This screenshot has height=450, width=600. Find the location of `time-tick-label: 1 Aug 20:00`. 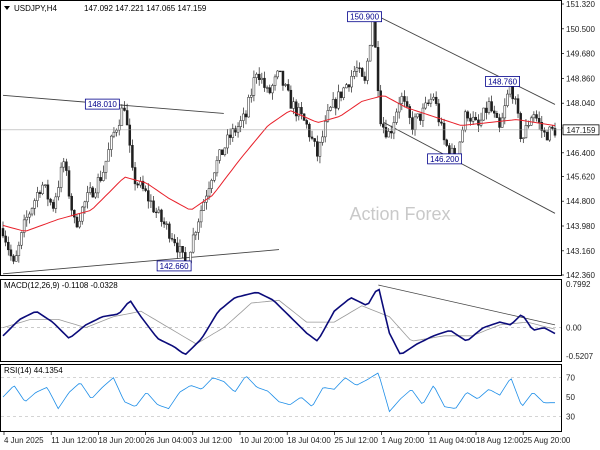

time-tick-label: 1 Aug 20:00 is located at coordinates (403, 440).